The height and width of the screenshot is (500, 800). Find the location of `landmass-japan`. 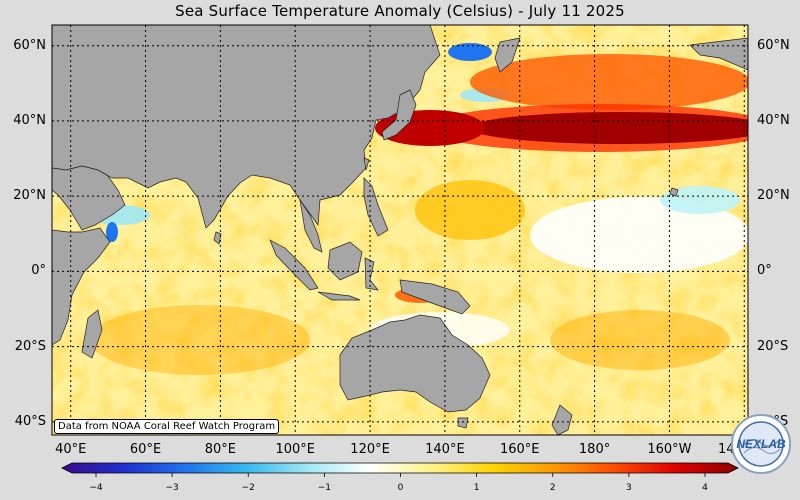

landmass-japan is located at coordinates (399, 115).